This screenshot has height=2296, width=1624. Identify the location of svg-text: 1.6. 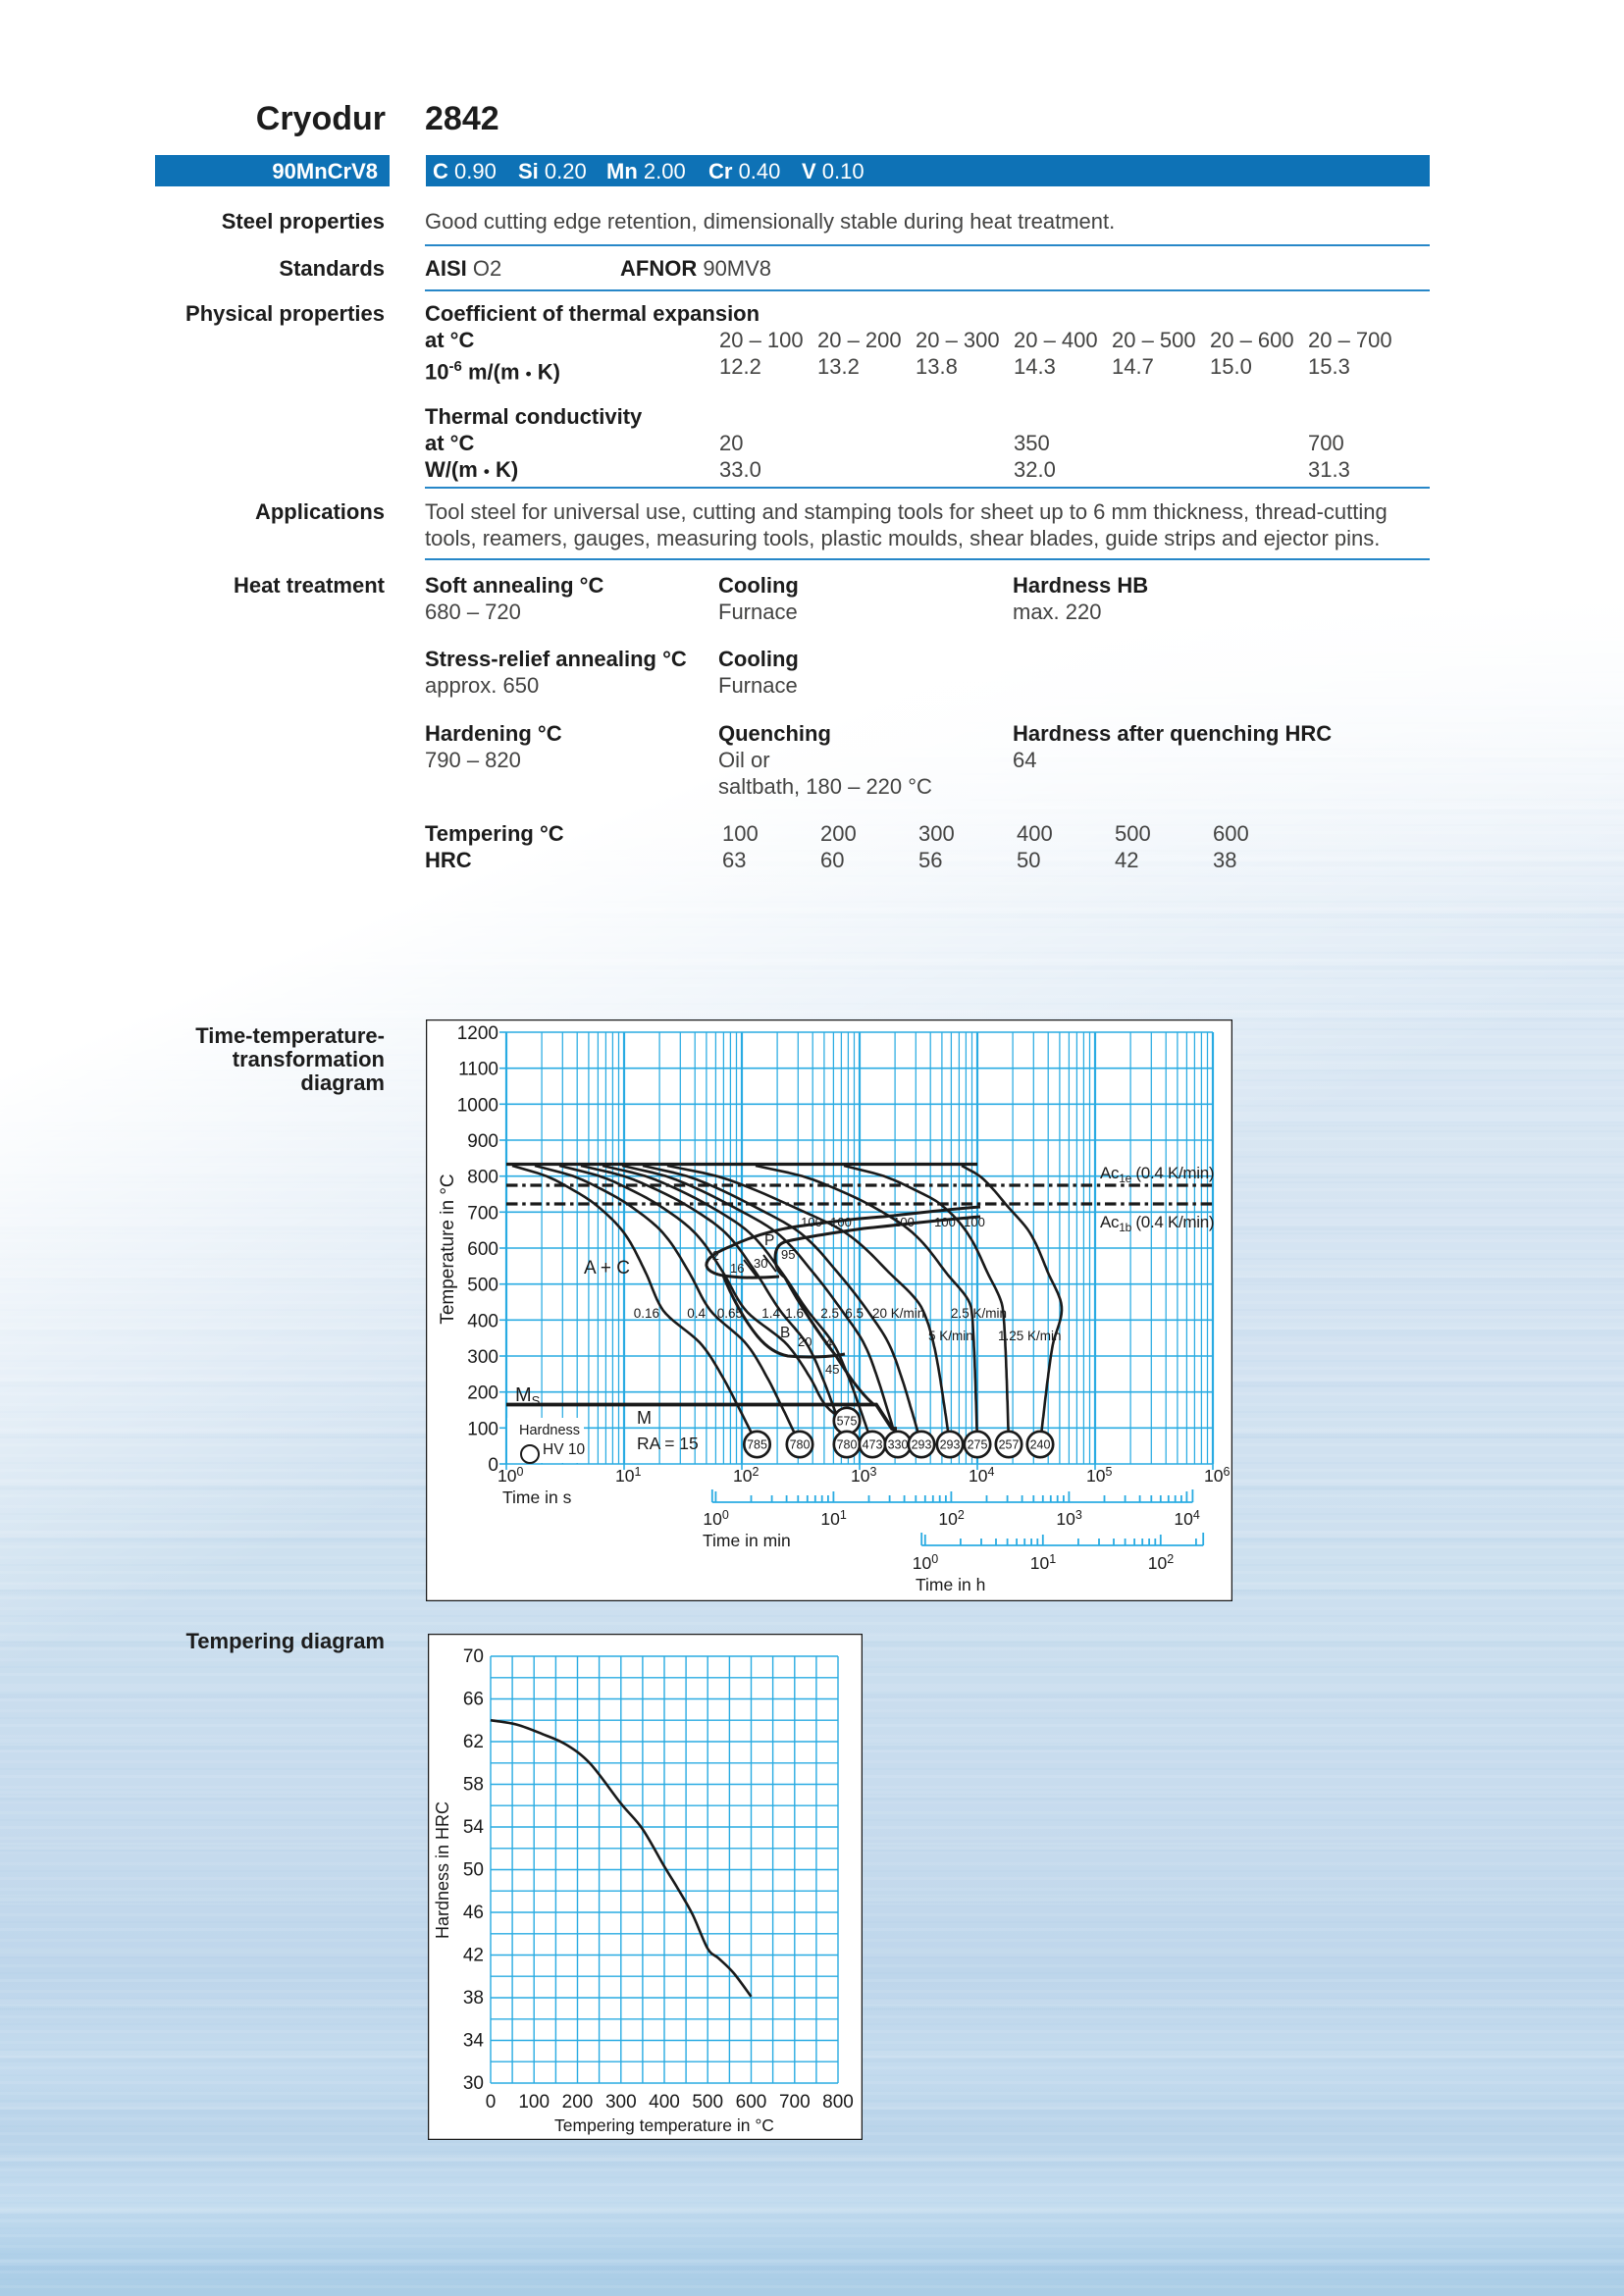
(794, 1313).